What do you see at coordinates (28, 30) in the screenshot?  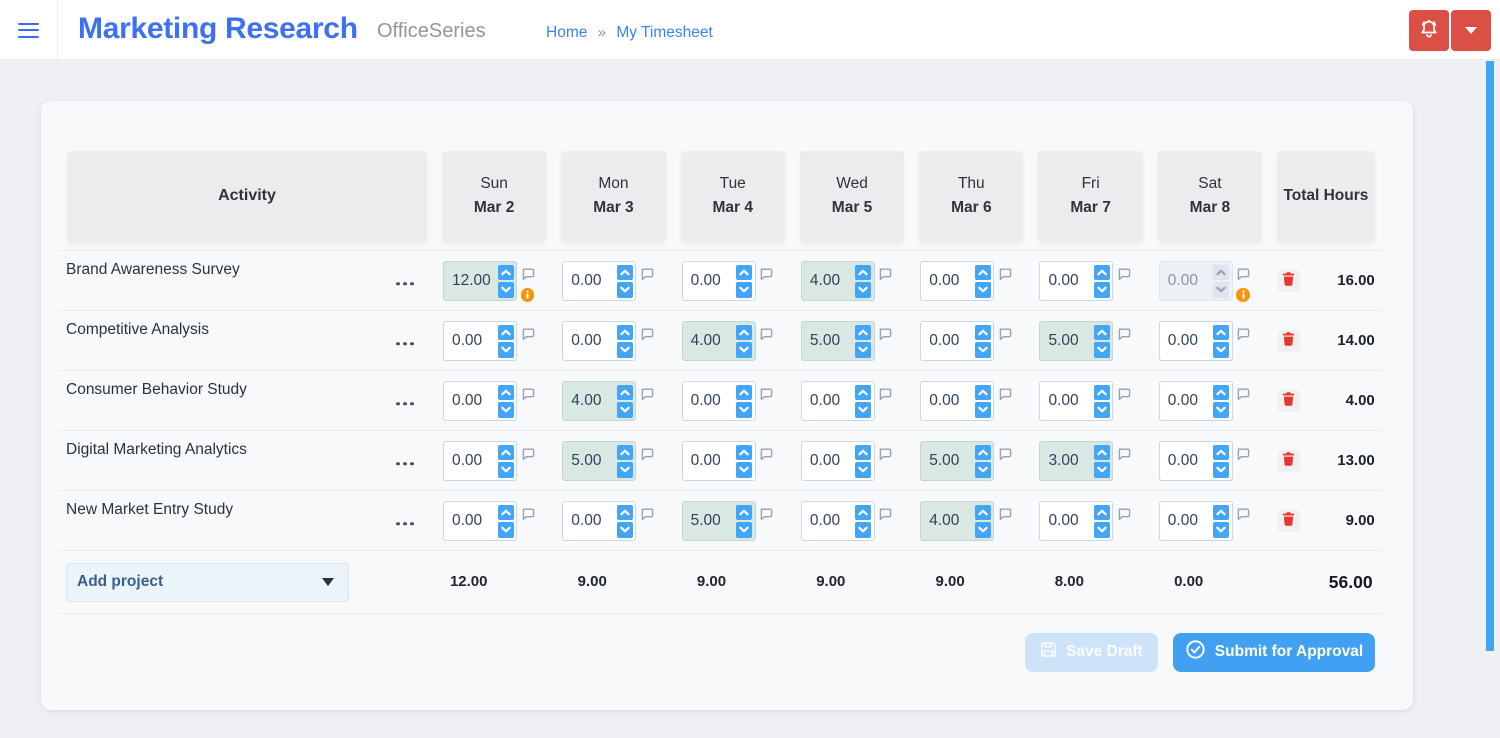 I see `menu-icon` at bounding box center [28, 30].